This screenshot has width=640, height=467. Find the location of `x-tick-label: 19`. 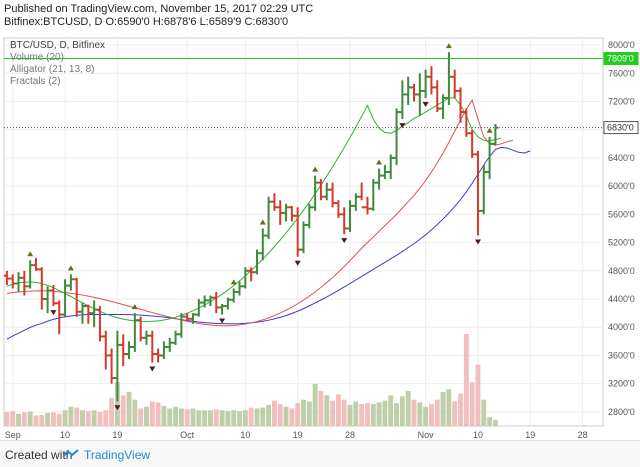

x-tick-label: 19 is located at coordinates (298, 435).